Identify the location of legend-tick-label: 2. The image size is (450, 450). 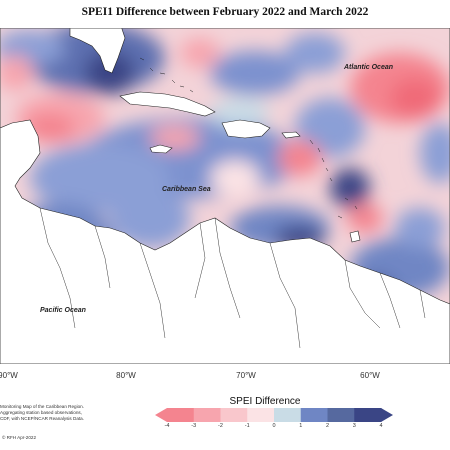
(327, 426).